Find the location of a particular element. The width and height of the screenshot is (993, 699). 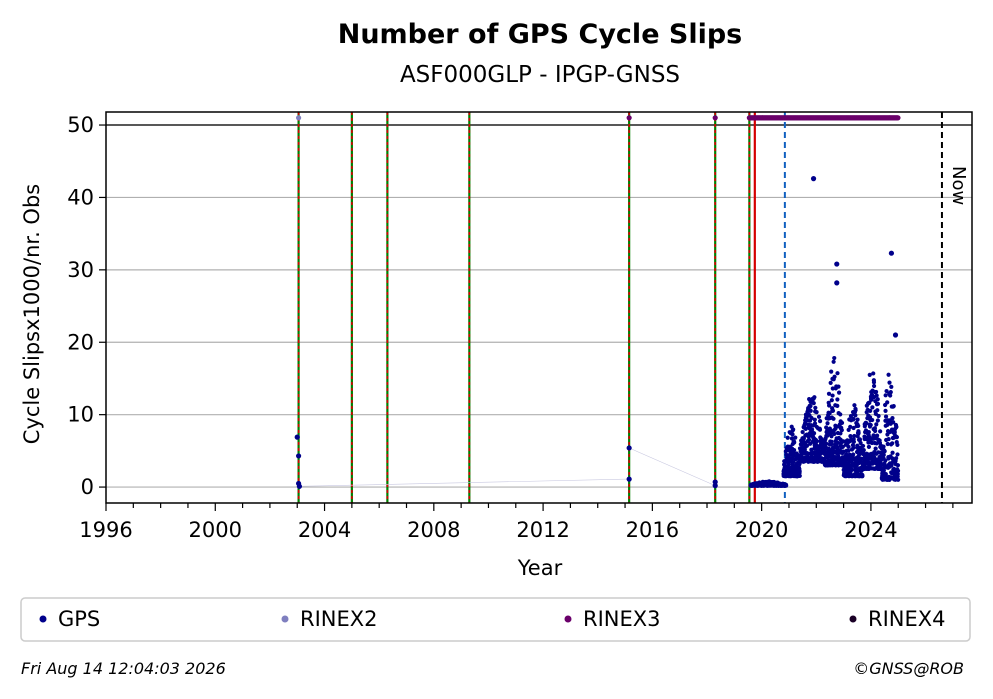

chart-subtitle: ASF000GLP - IPGP-GNSS is located at coordinates (540, 75).